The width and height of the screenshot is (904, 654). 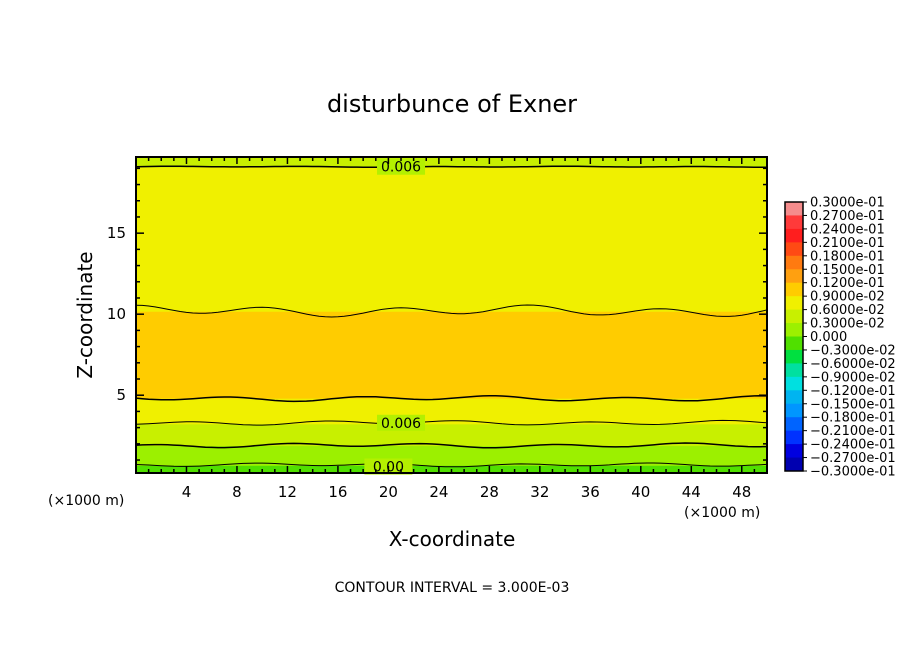 What do you see at coordinates (847, 324) in the screenshot?
I see `colorbar-label: 0.3000e-02` at bounding box center [847, 324].